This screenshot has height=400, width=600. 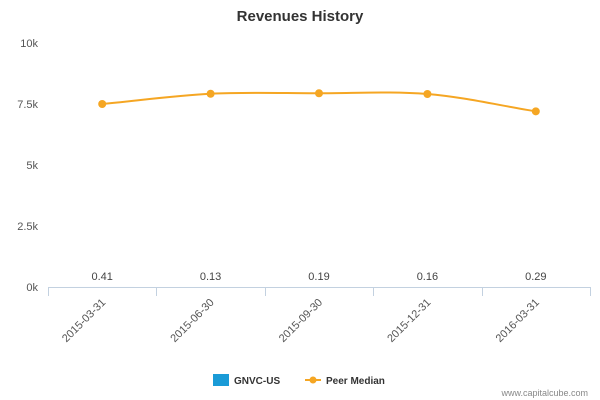 What do you see at coordinates (221, 380) in the screenshot?
I see `legend-swatch-gnvc` at bounding box center [221, 380].